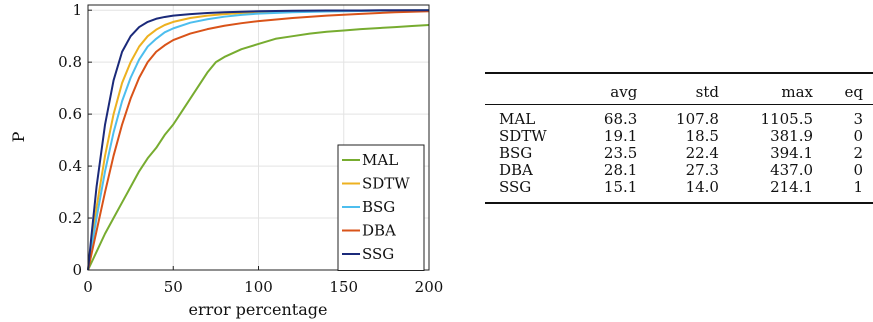  What do you see at coordinates (858, 119) in the screenshot?
I see `table-cell: 3` at bounding box center [858, 119].